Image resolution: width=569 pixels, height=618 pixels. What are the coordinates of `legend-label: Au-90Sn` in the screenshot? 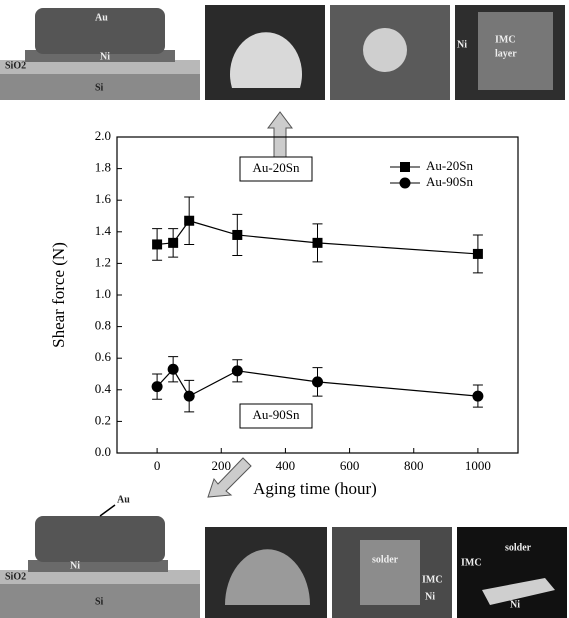 It's located at (449, 181).